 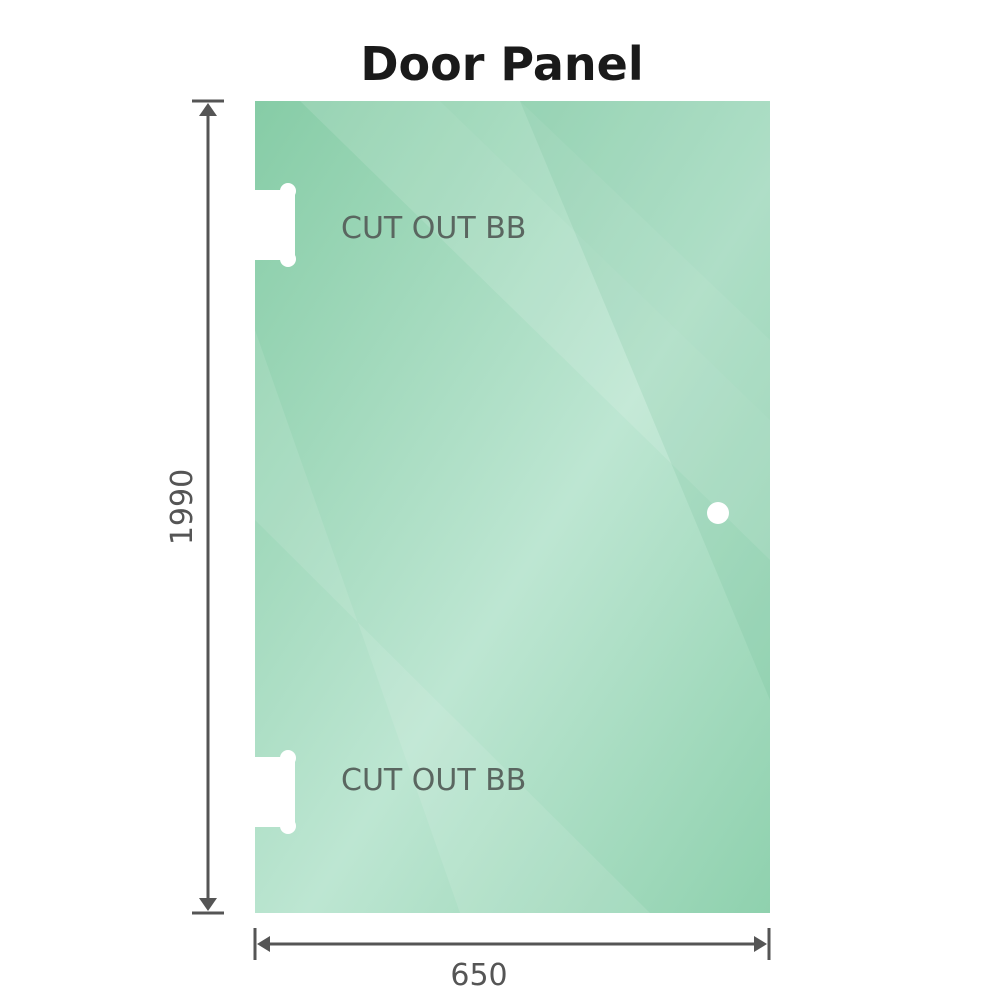 I want to click on cutout-bottom, so click(x=273, y=792).